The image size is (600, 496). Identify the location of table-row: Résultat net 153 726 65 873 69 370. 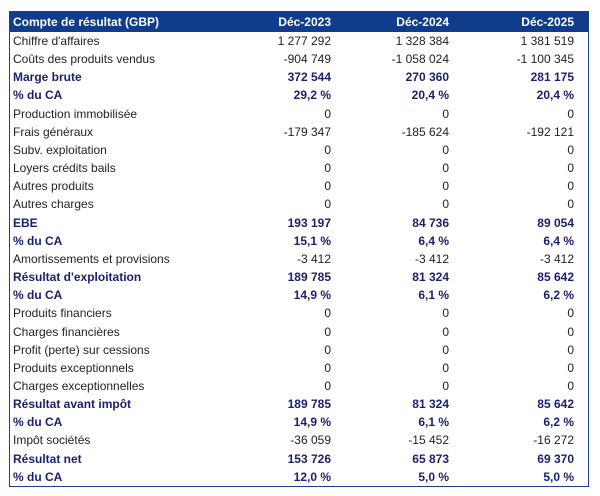
(299, 459).